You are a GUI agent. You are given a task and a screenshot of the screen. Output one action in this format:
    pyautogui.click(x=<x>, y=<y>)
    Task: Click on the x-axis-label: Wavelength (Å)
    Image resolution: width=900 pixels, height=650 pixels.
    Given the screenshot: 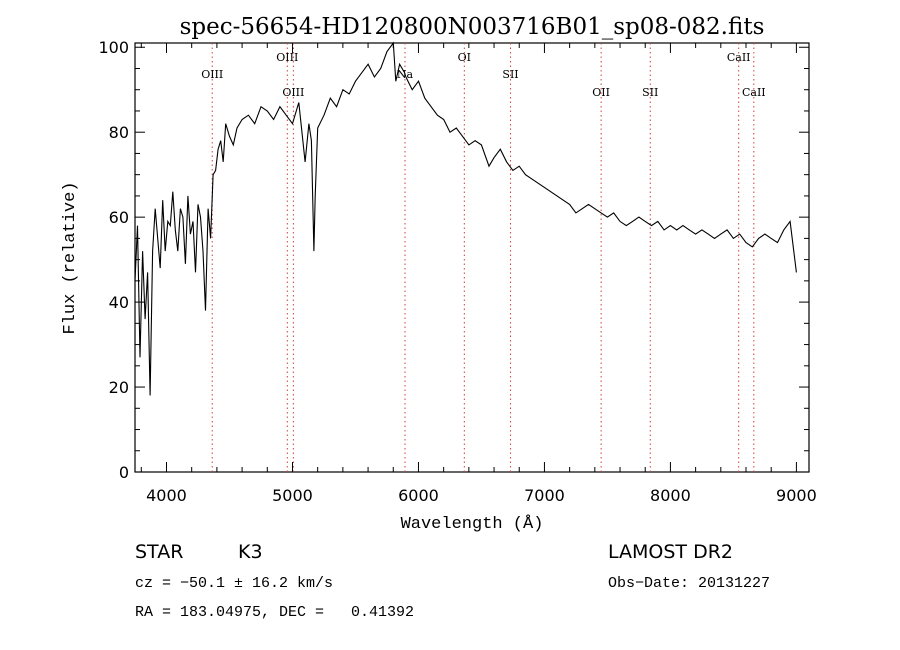 What is the action you would take?
    pyautogui.click(x=472, y=524)
    